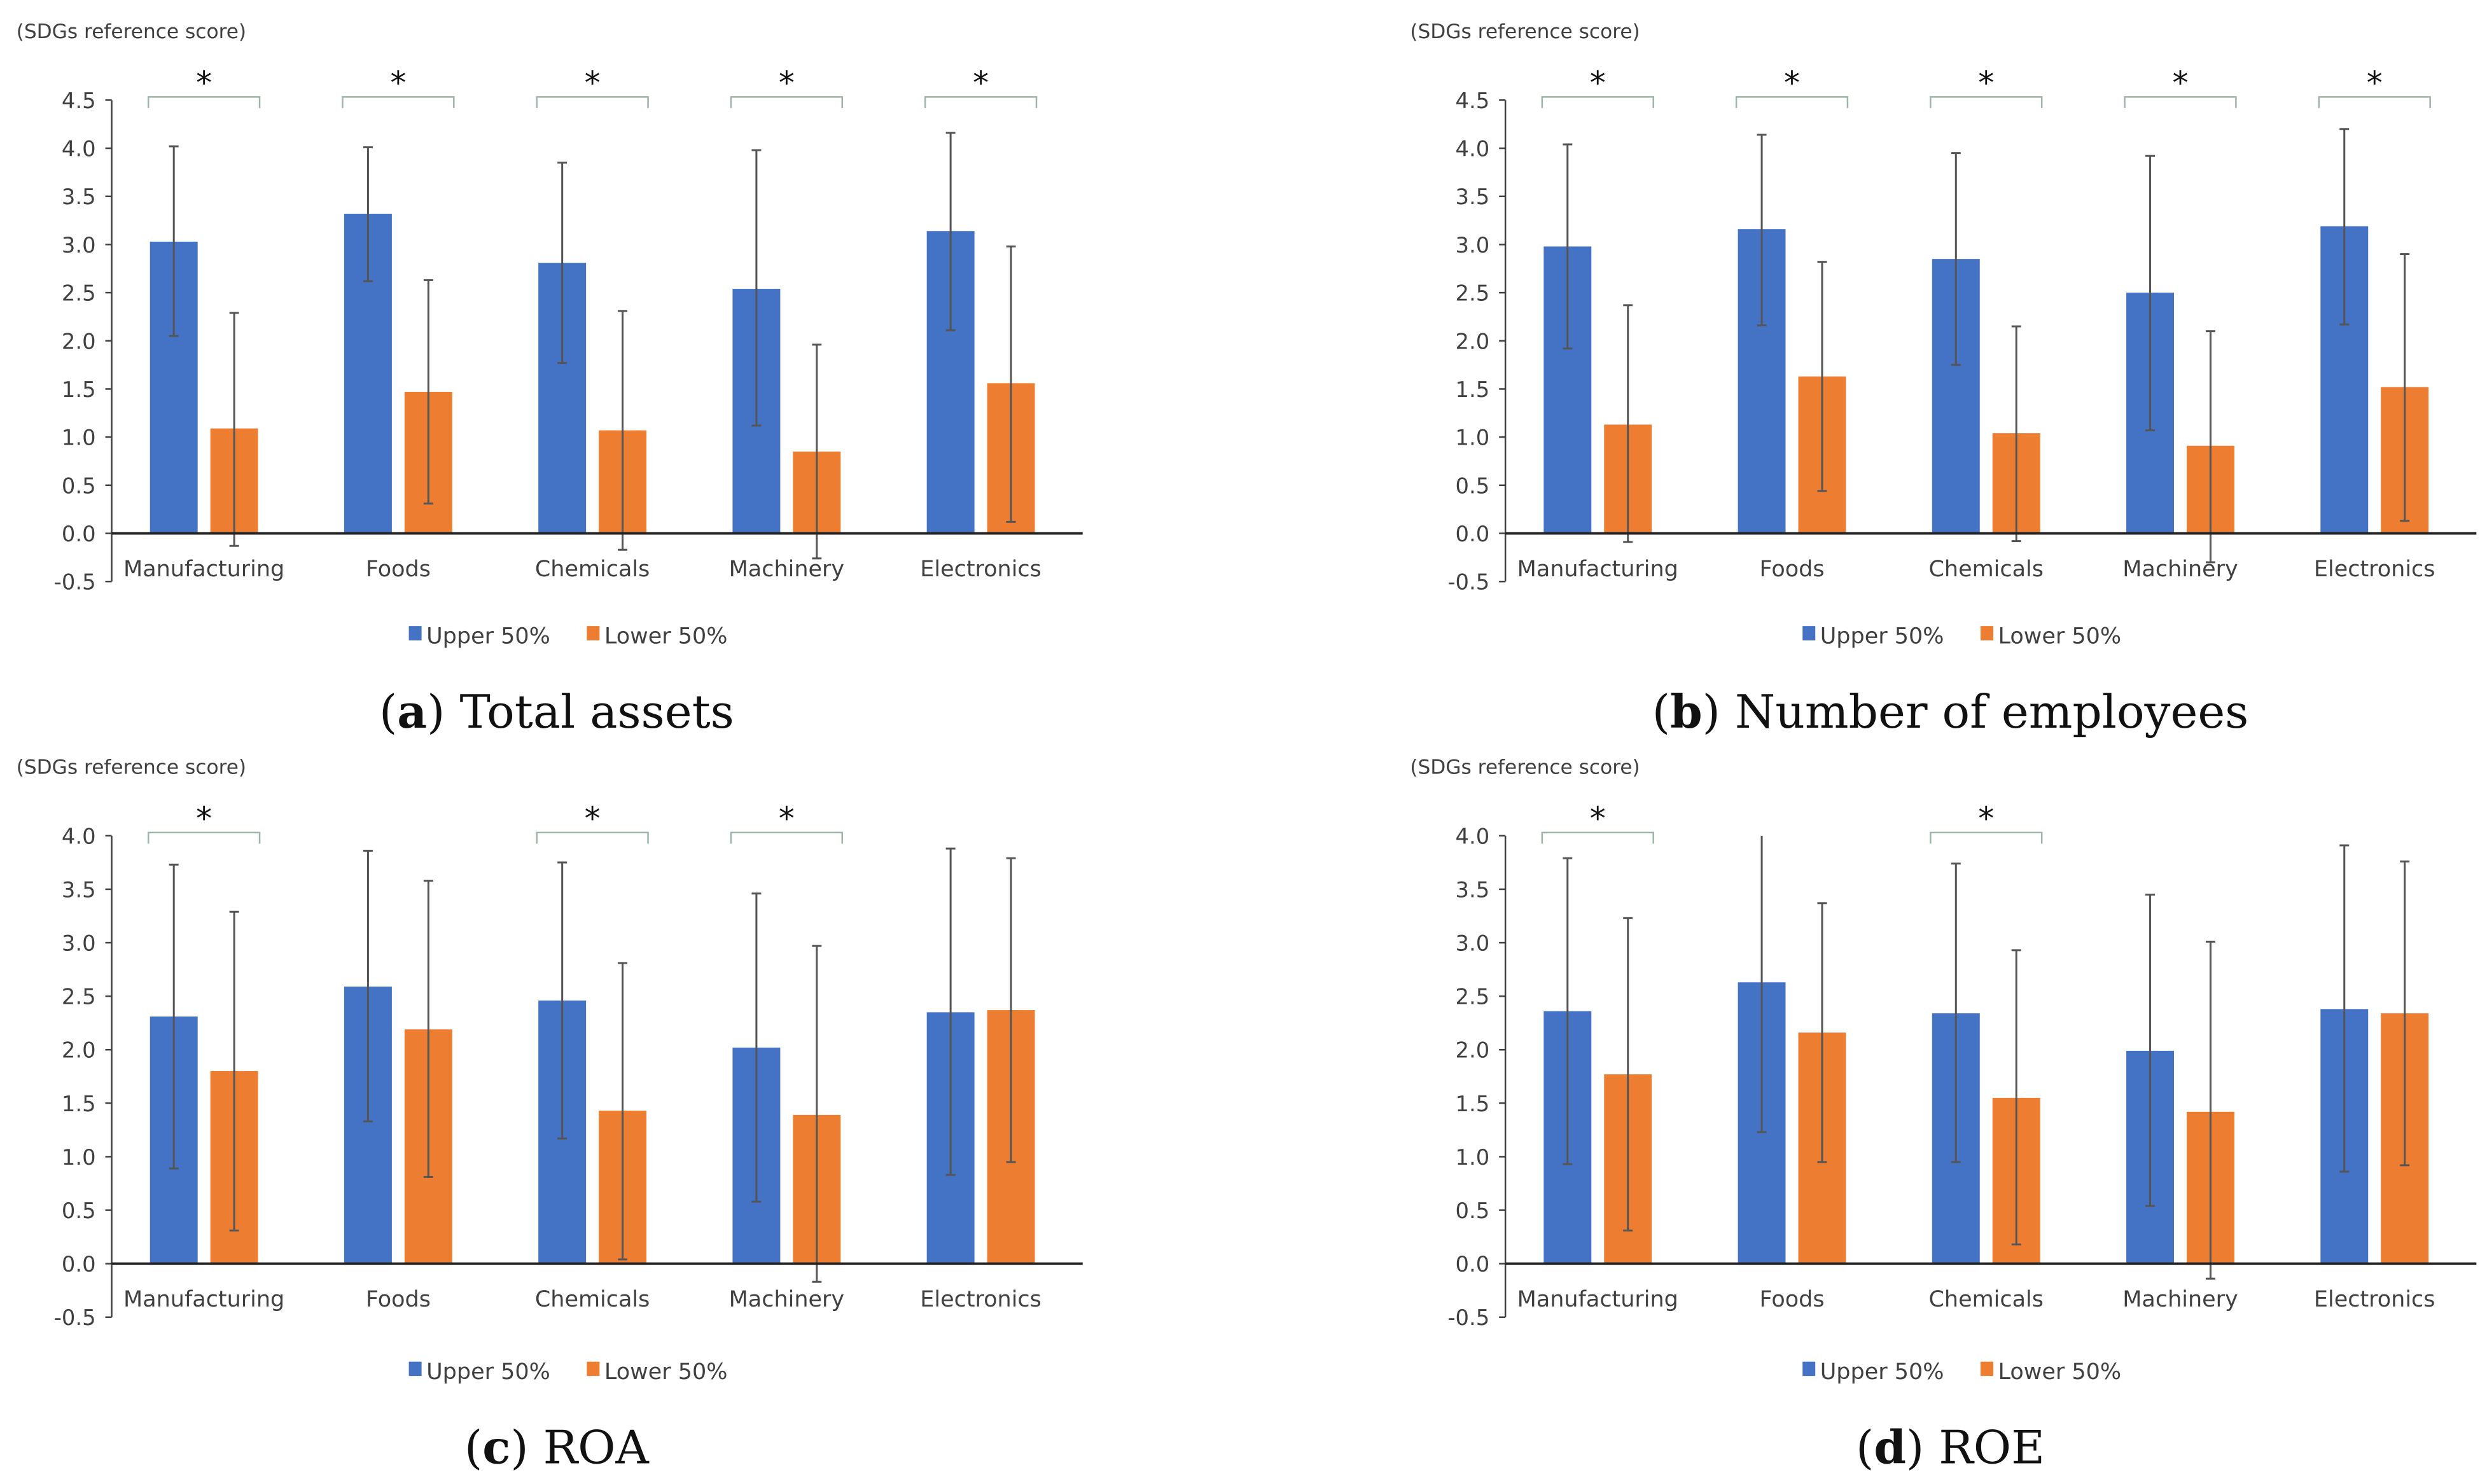 This screenshot has height=1484, width=2480. What do you see at coordinates (596, 1448) in the screenshot?
I see `caption-title: ROA` at bounding box center [596, 1448].